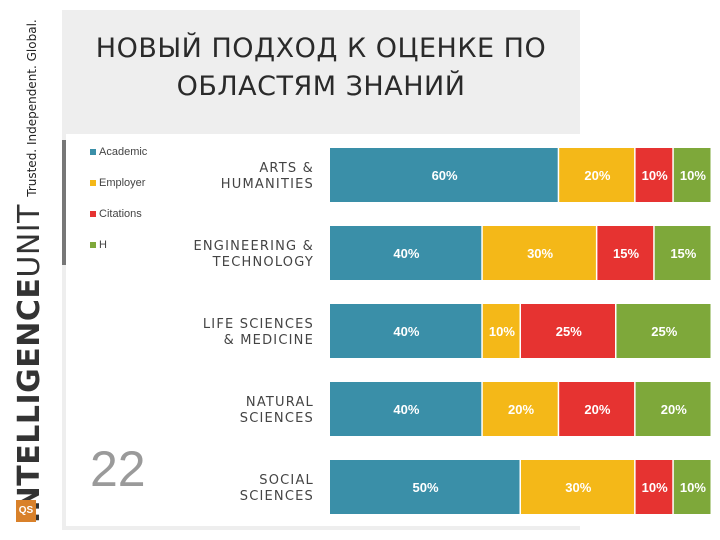  I want to click on category-label: ARTS &, so click(286, 168).